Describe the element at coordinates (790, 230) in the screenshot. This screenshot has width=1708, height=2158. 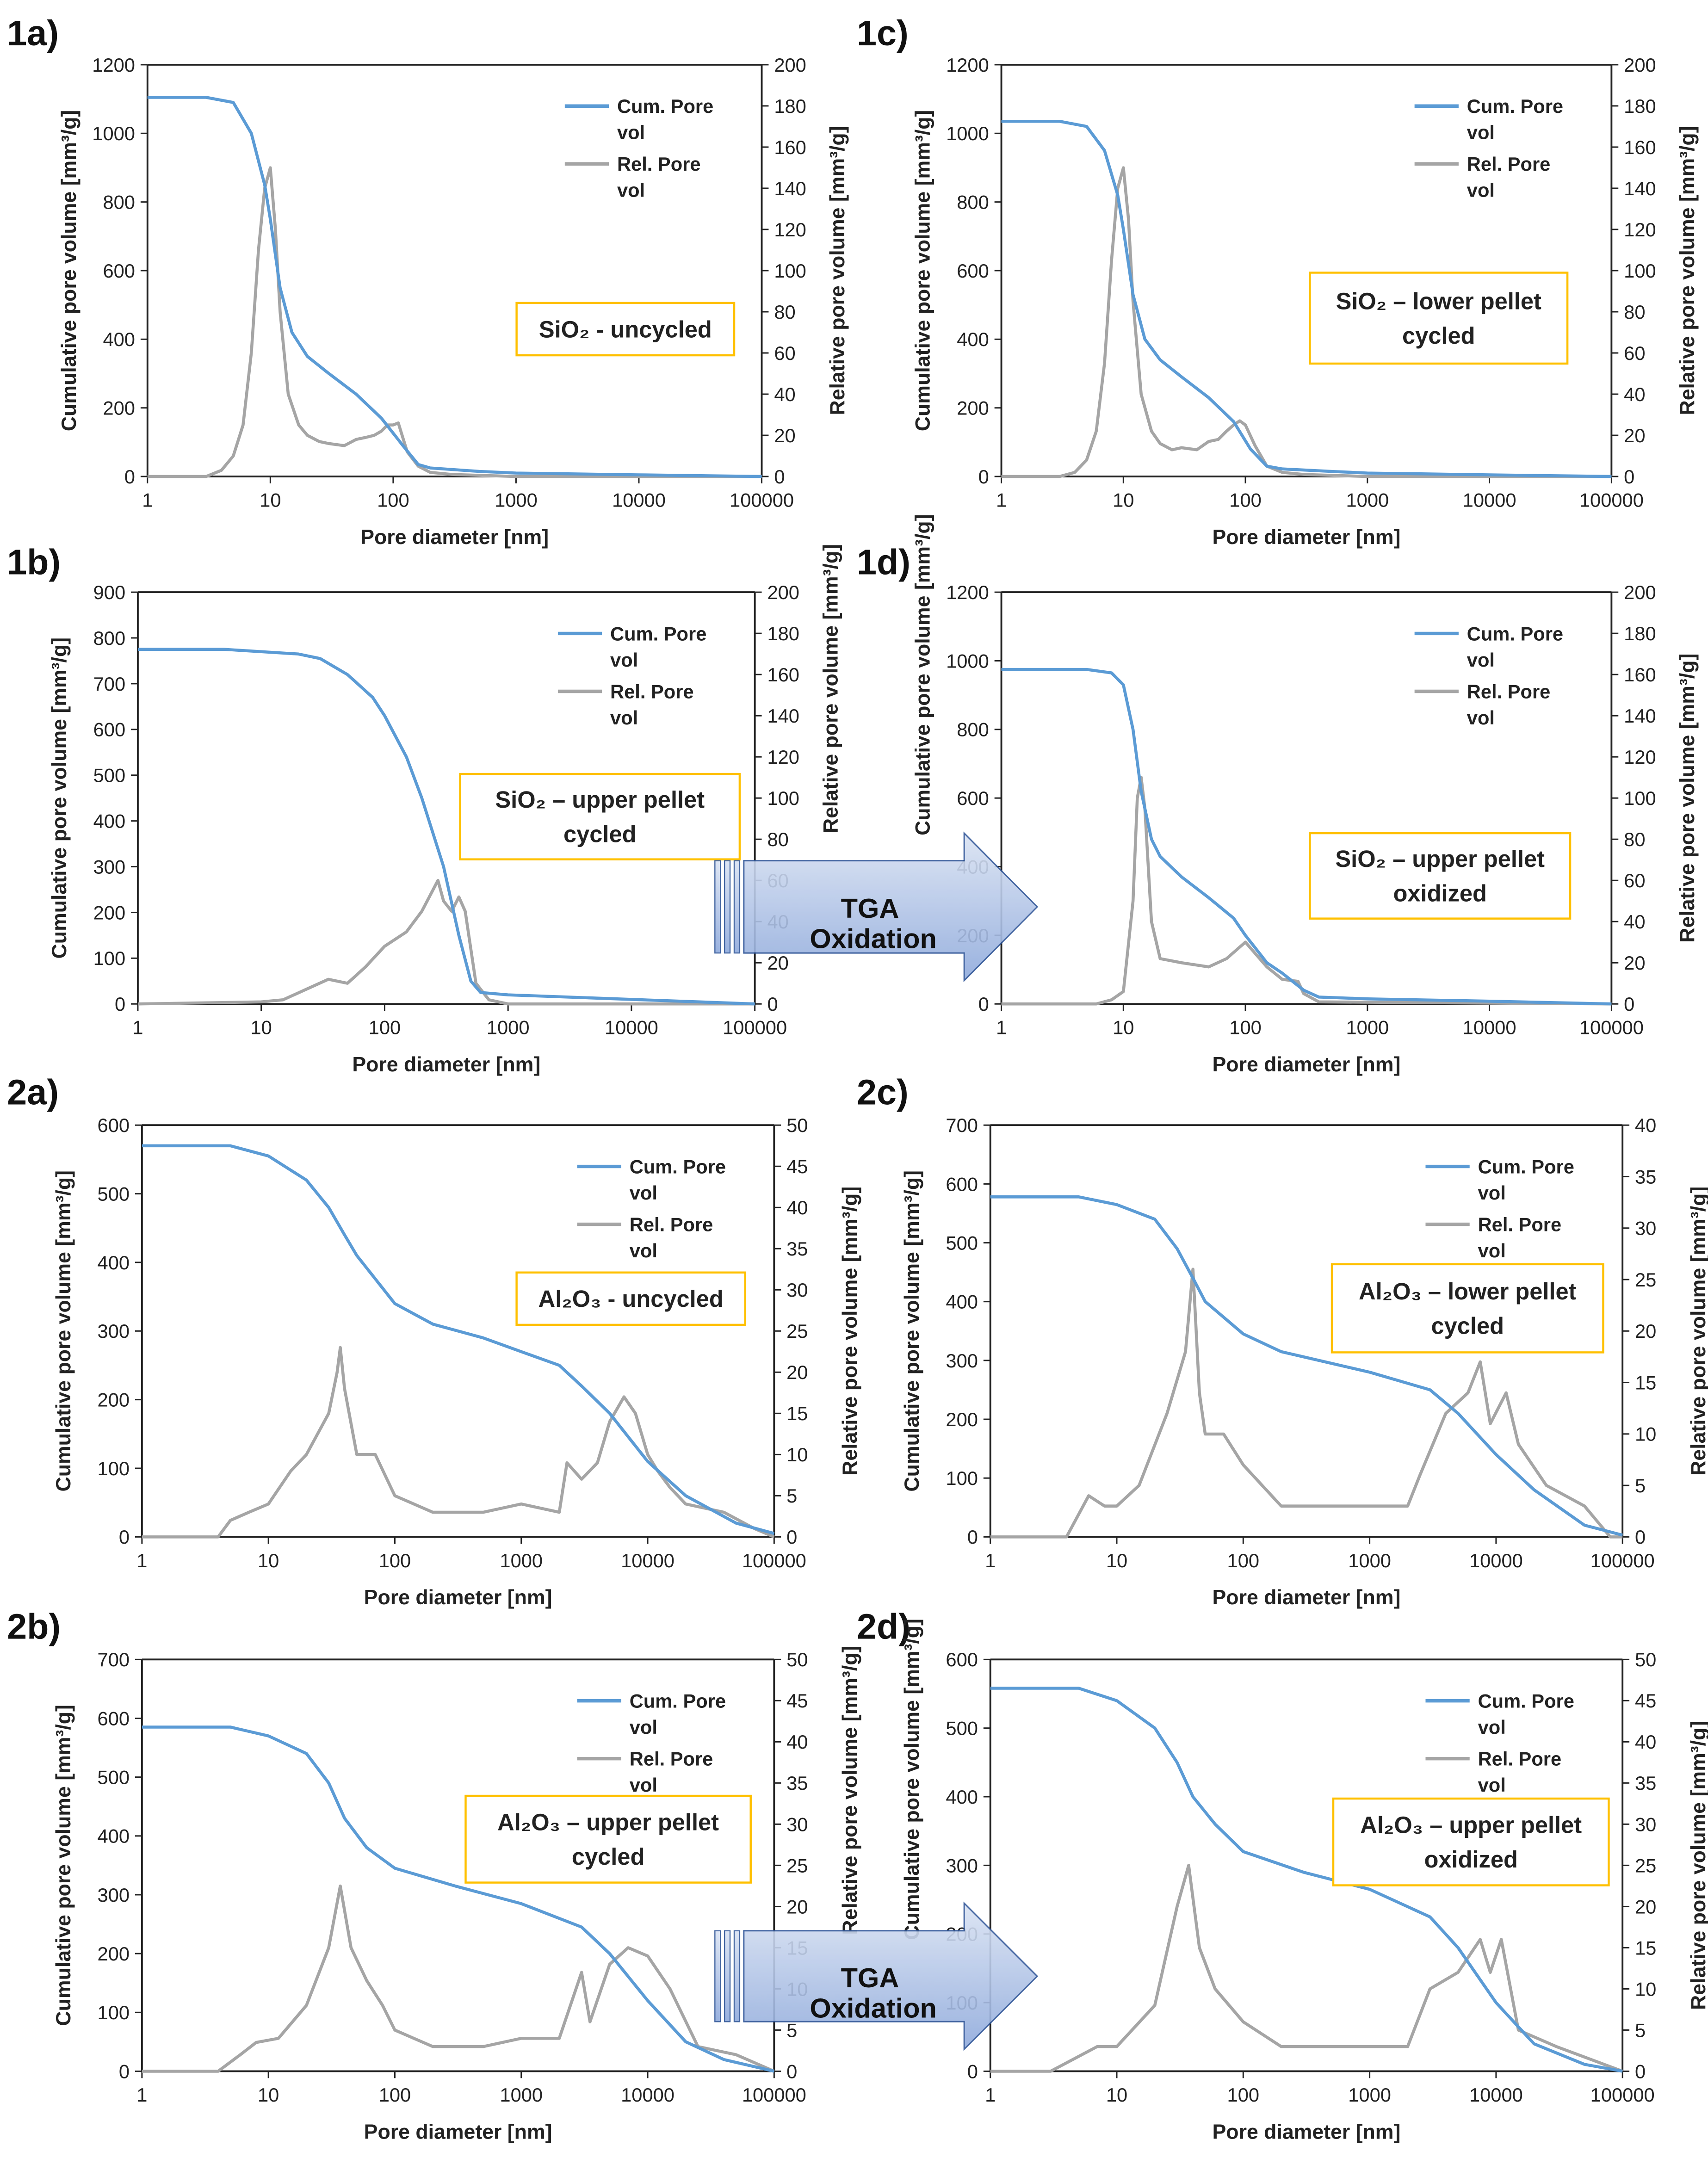
I see `right-y-tick-label: 120` at that location.